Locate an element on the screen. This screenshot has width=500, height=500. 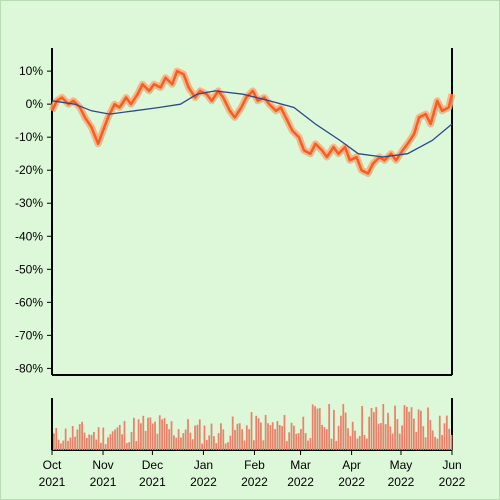
x-tick-label-month: Jan is located at coordinates (203, 465).